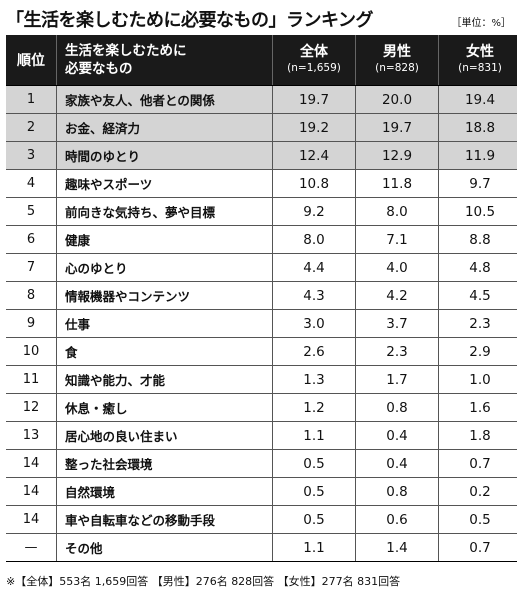 The height and width of the screenshot is (595, 517). I want to click on rank-cell: —, so click(31, 547).